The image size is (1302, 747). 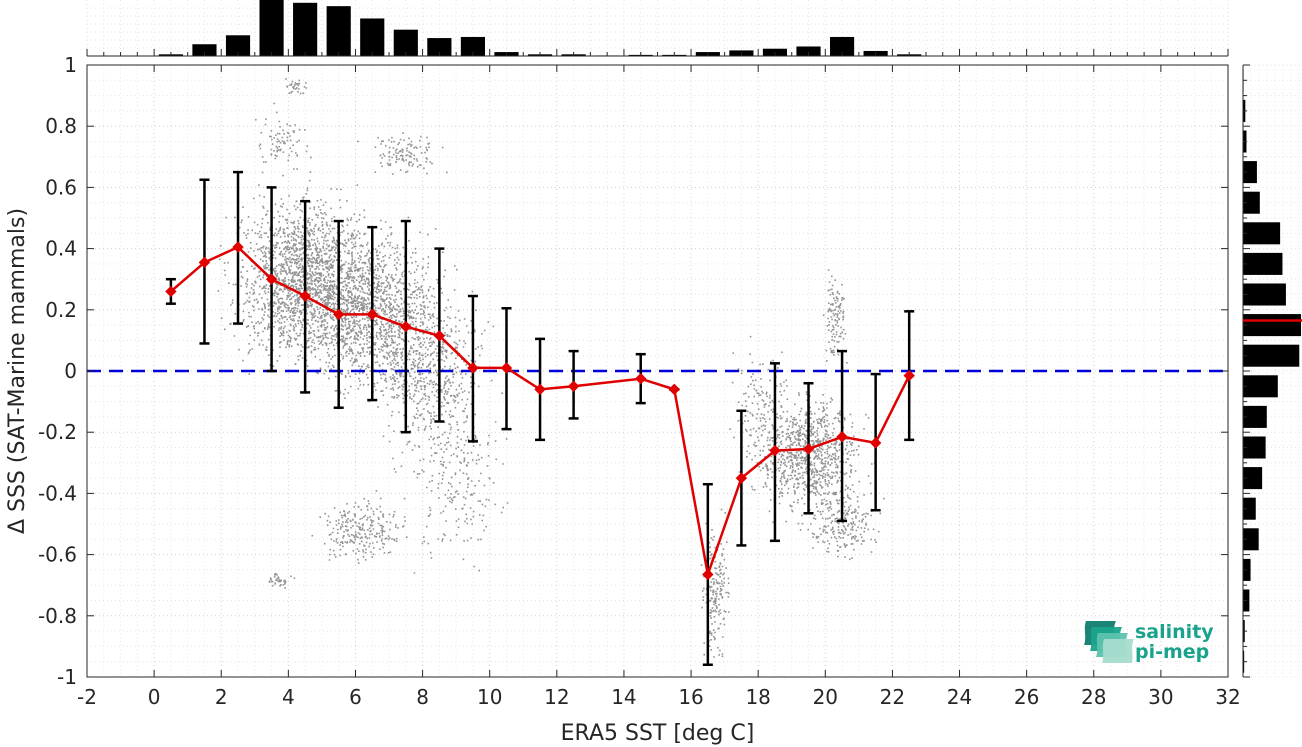 I want to click on x-tick-label: 0, so click(x=154, y=697).